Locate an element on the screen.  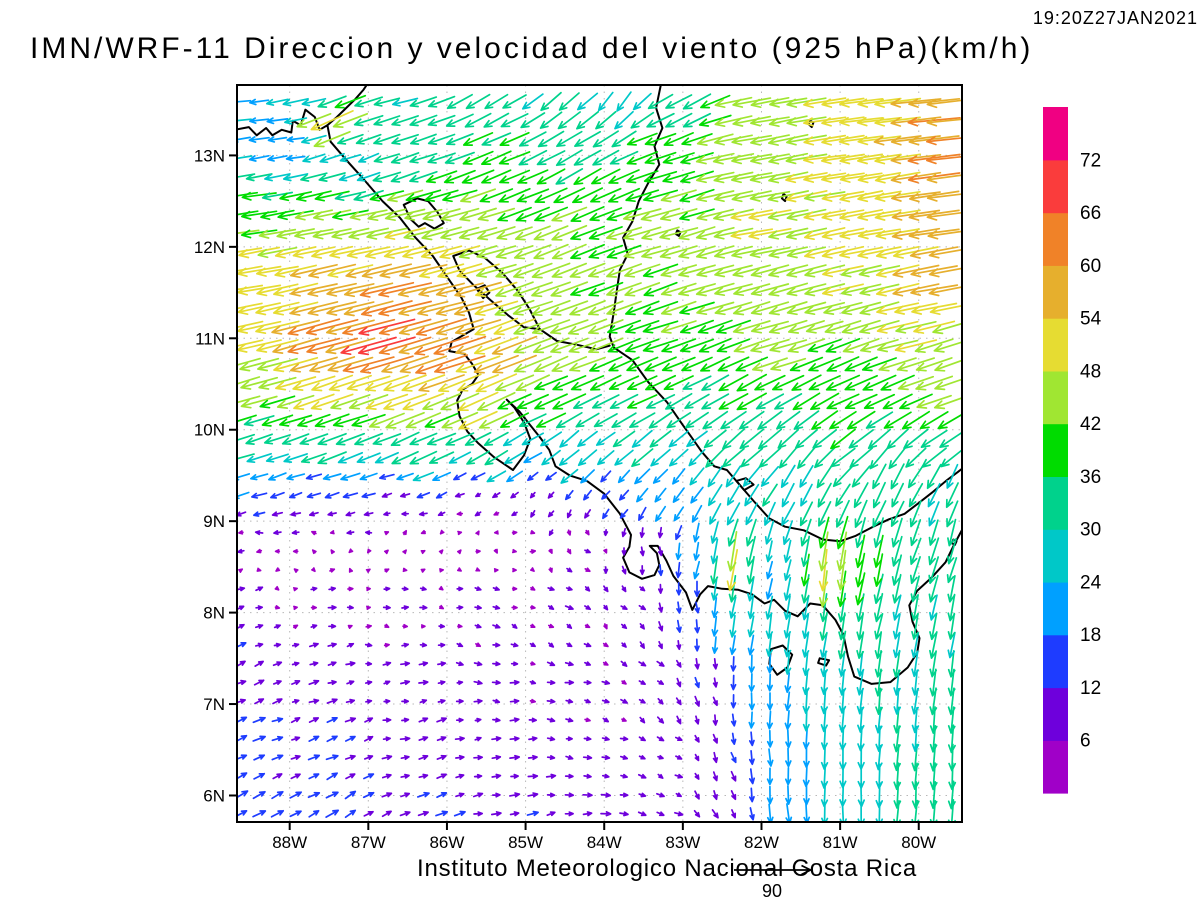
y-tick-label: 6N is located at coordinates (214, 795).